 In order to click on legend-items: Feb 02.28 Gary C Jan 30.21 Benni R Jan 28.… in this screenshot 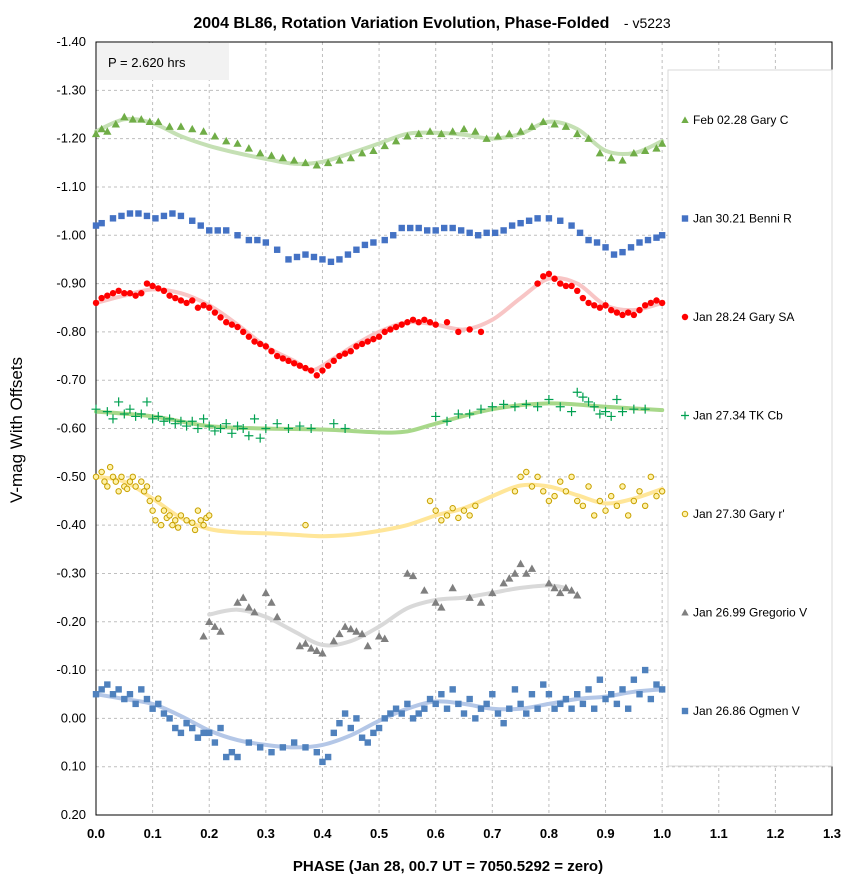, I will do `click(744, 415)`.